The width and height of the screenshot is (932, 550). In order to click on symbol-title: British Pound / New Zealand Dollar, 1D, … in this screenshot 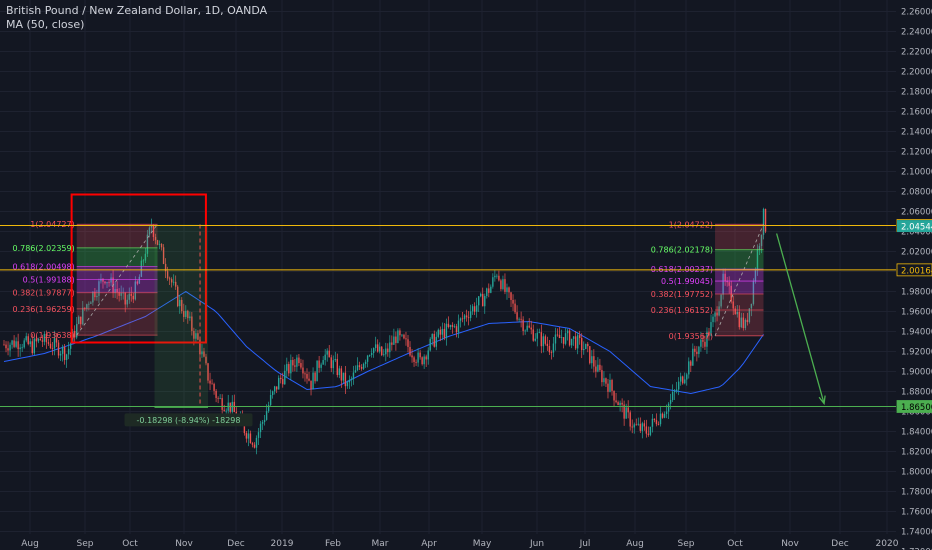, I will do `click(137, 10)`.